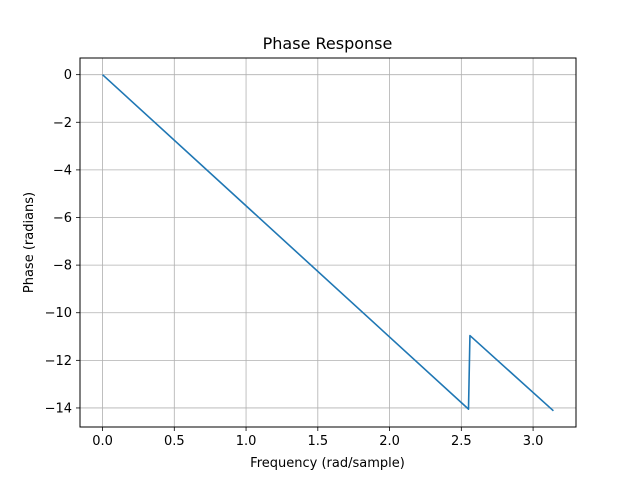 The height and width of the screenshot is (480, 640). Describe the element at coordinates (389, 441) in the screenshot. I see `x-tick-label: 2.0` at that location.